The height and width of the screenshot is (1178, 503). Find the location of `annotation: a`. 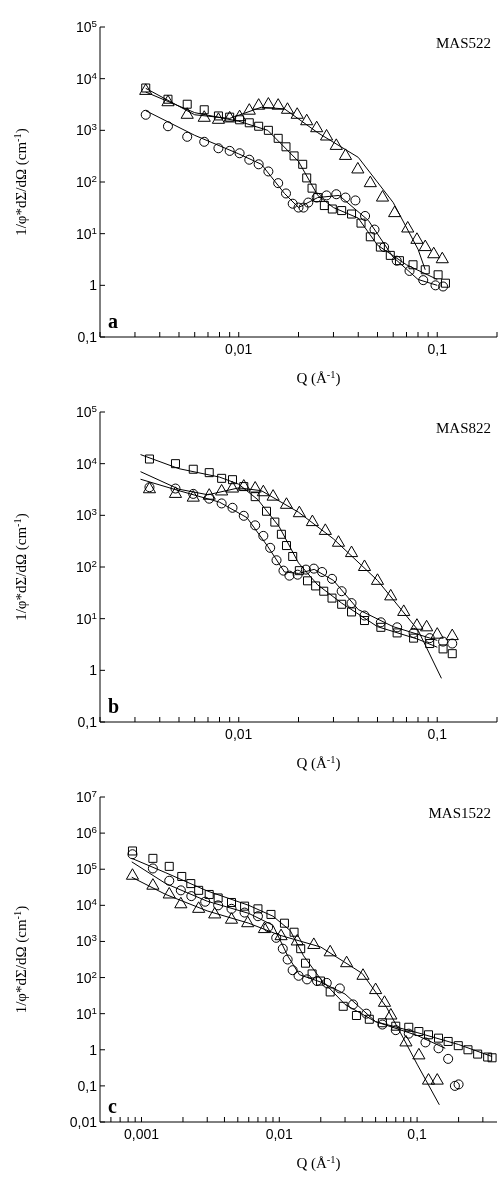

annotation: a is located at coordinates (113, 321).